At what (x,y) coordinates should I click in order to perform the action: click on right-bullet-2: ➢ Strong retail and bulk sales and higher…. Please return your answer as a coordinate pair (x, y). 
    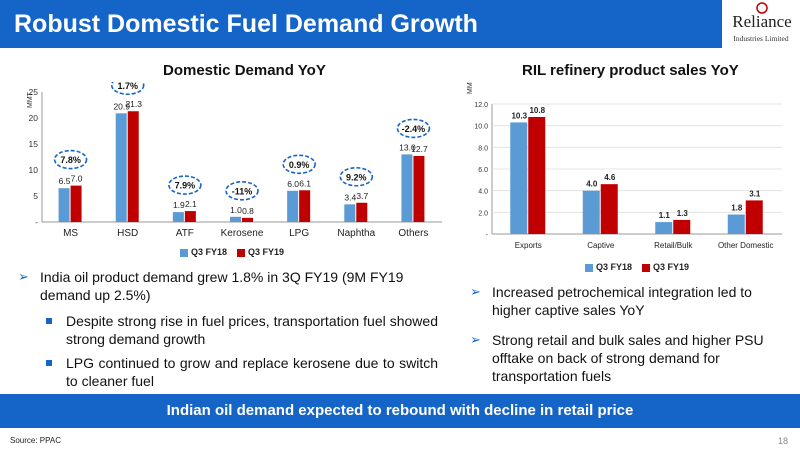
    Looking at the image, I should click on (625, 358).